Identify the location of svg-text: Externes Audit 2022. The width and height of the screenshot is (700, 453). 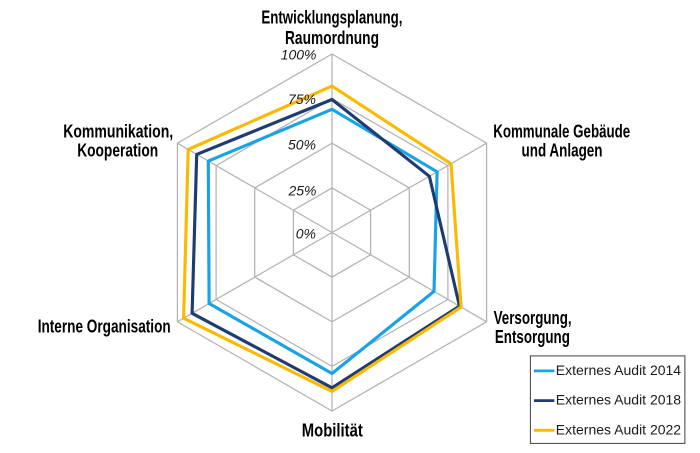
(619, 429).